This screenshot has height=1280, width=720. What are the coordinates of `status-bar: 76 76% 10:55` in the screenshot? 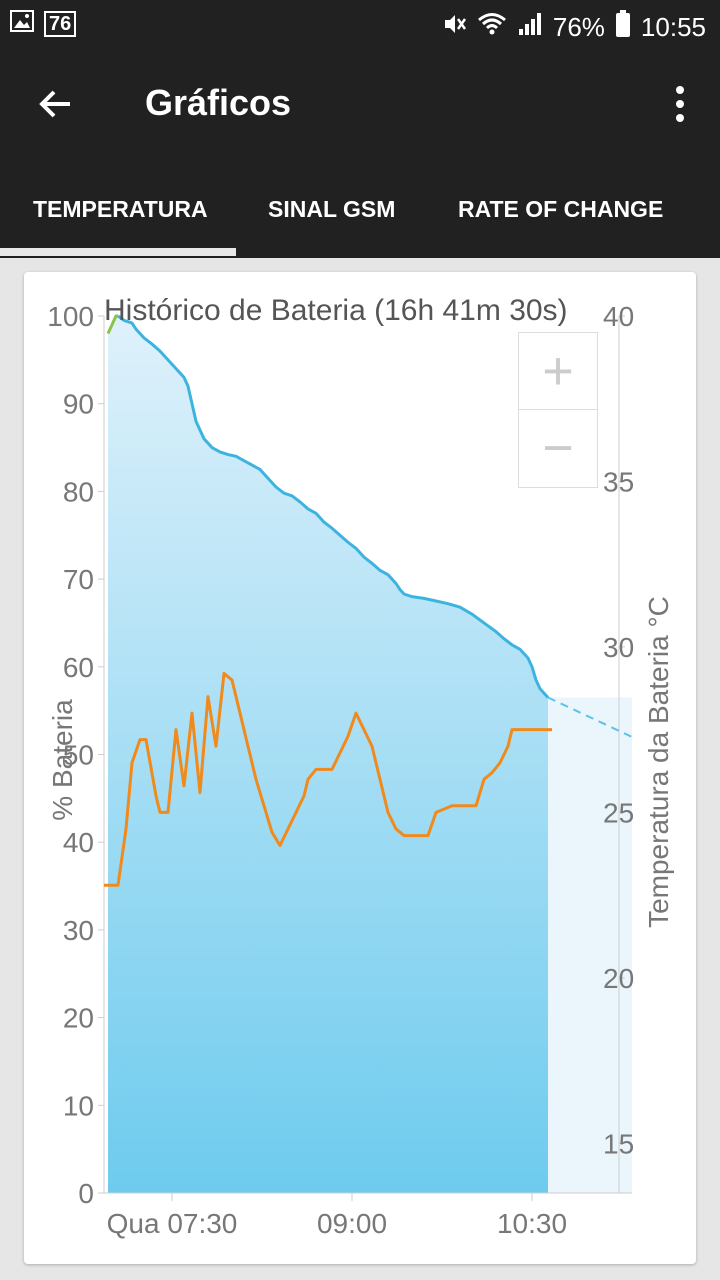 It's located at (360, 26).